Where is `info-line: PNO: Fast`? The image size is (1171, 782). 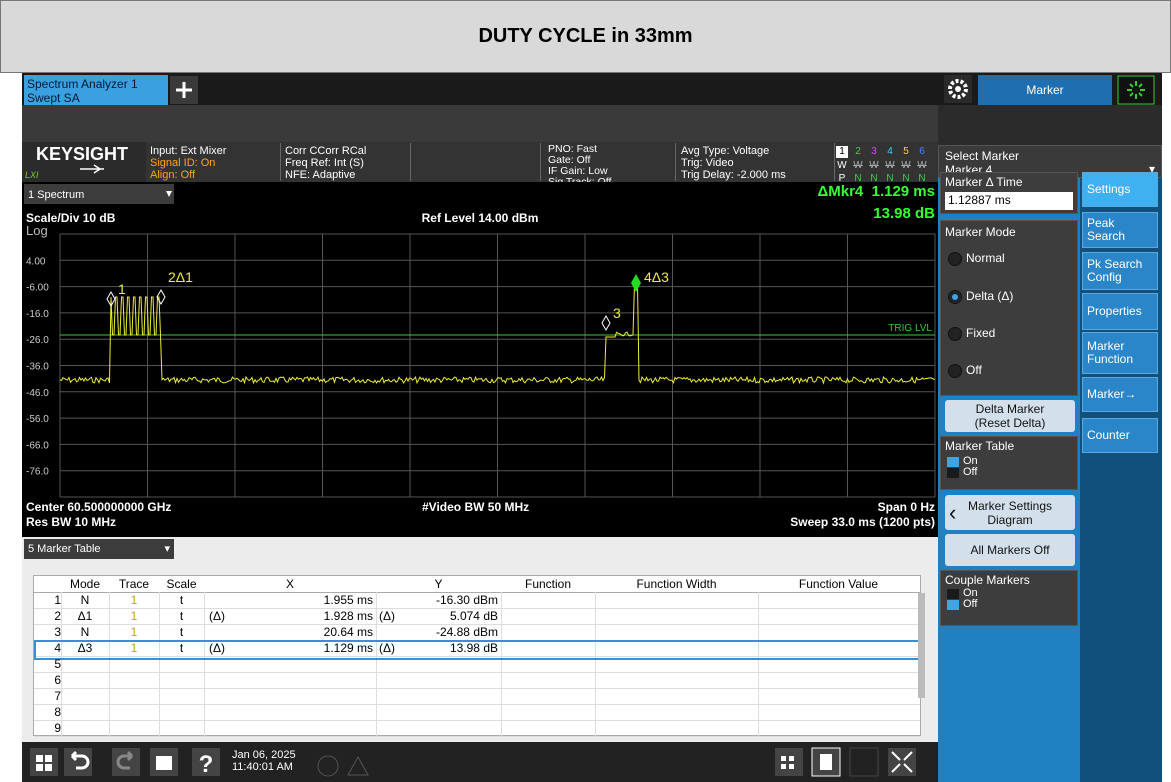 info-line: PNO: Fast is located at coordinates (573, 149).